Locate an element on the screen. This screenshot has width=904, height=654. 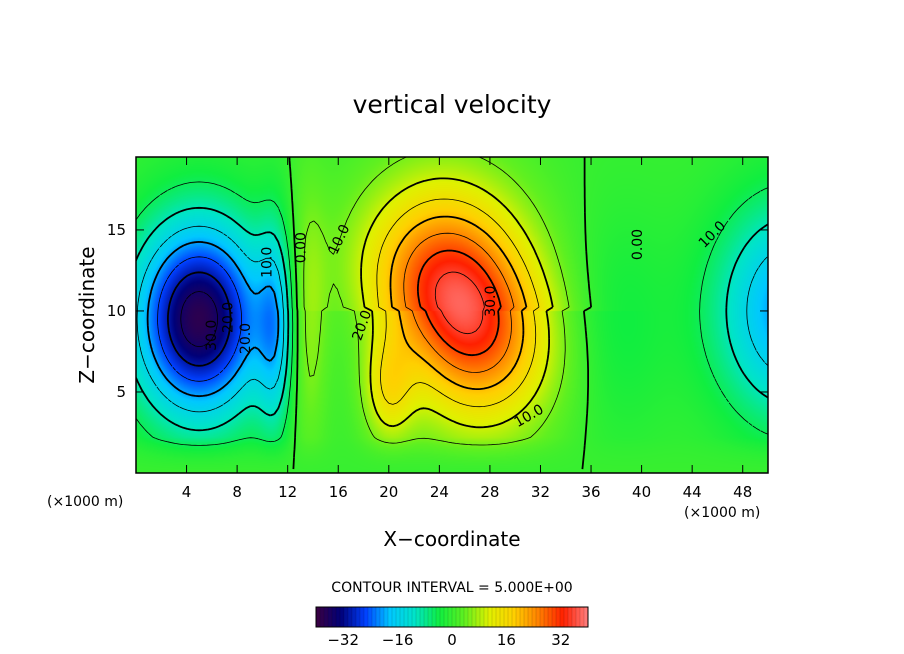
colorbar-tick-label: −16 is located at coordinates (398, 640).